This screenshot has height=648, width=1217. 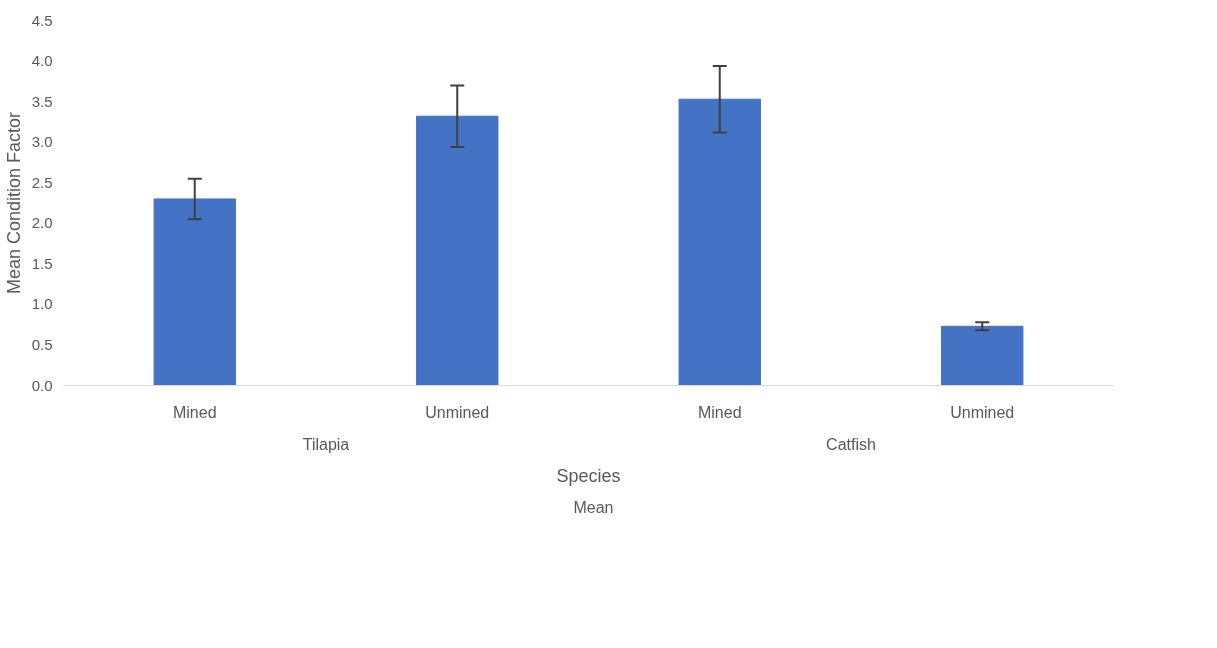 I want to click on y-tick-label: 1.0, so click(x=42, y=304).